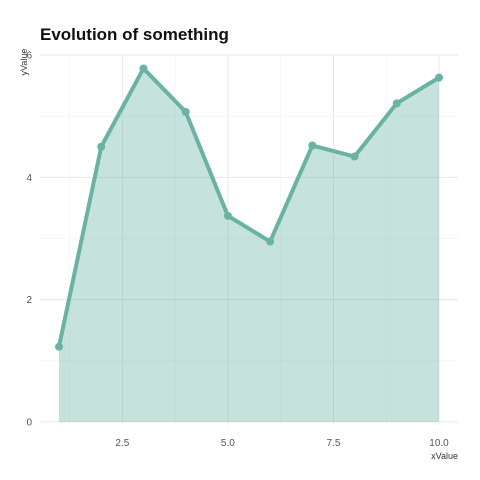 Image resolution: width=480 pixels, height=480 pixels. I want to click on y-tick-label: 4, so click(29, 178).